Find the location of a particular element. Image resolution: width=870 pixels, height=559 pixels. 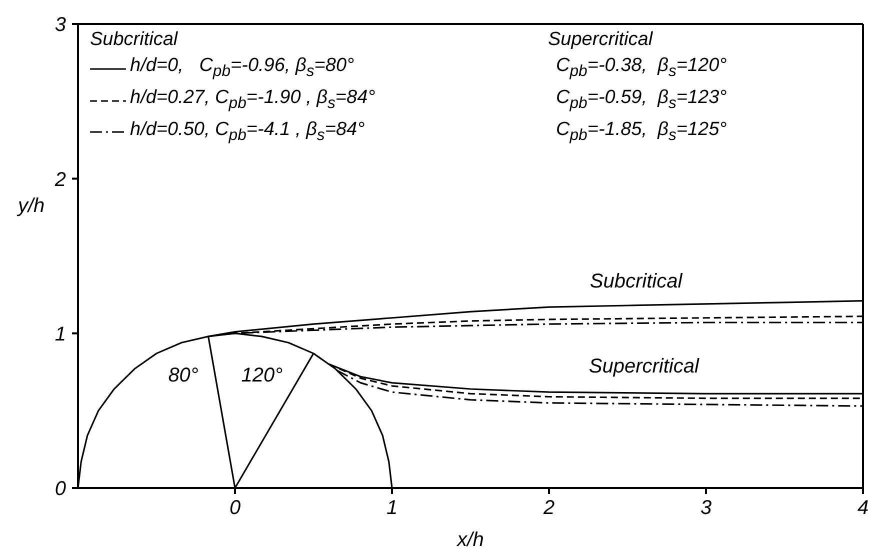

legend-label: h/d=0.50, C$_{pb}$=-4.1 , β$_{s}$=84° is located at coordinates (247, 132).